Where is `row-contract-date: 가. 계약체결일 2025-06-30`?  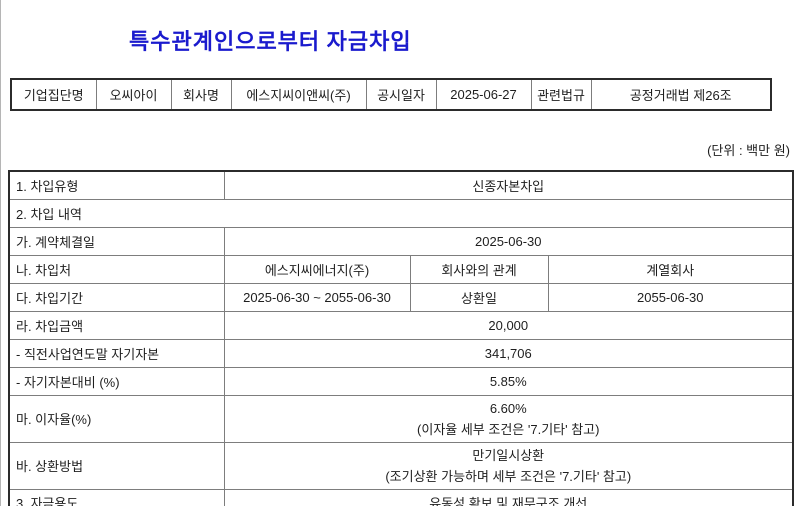
row-contract-date: 가. 계약체결일 2025-06-30 is located at coordinates (401, 241).